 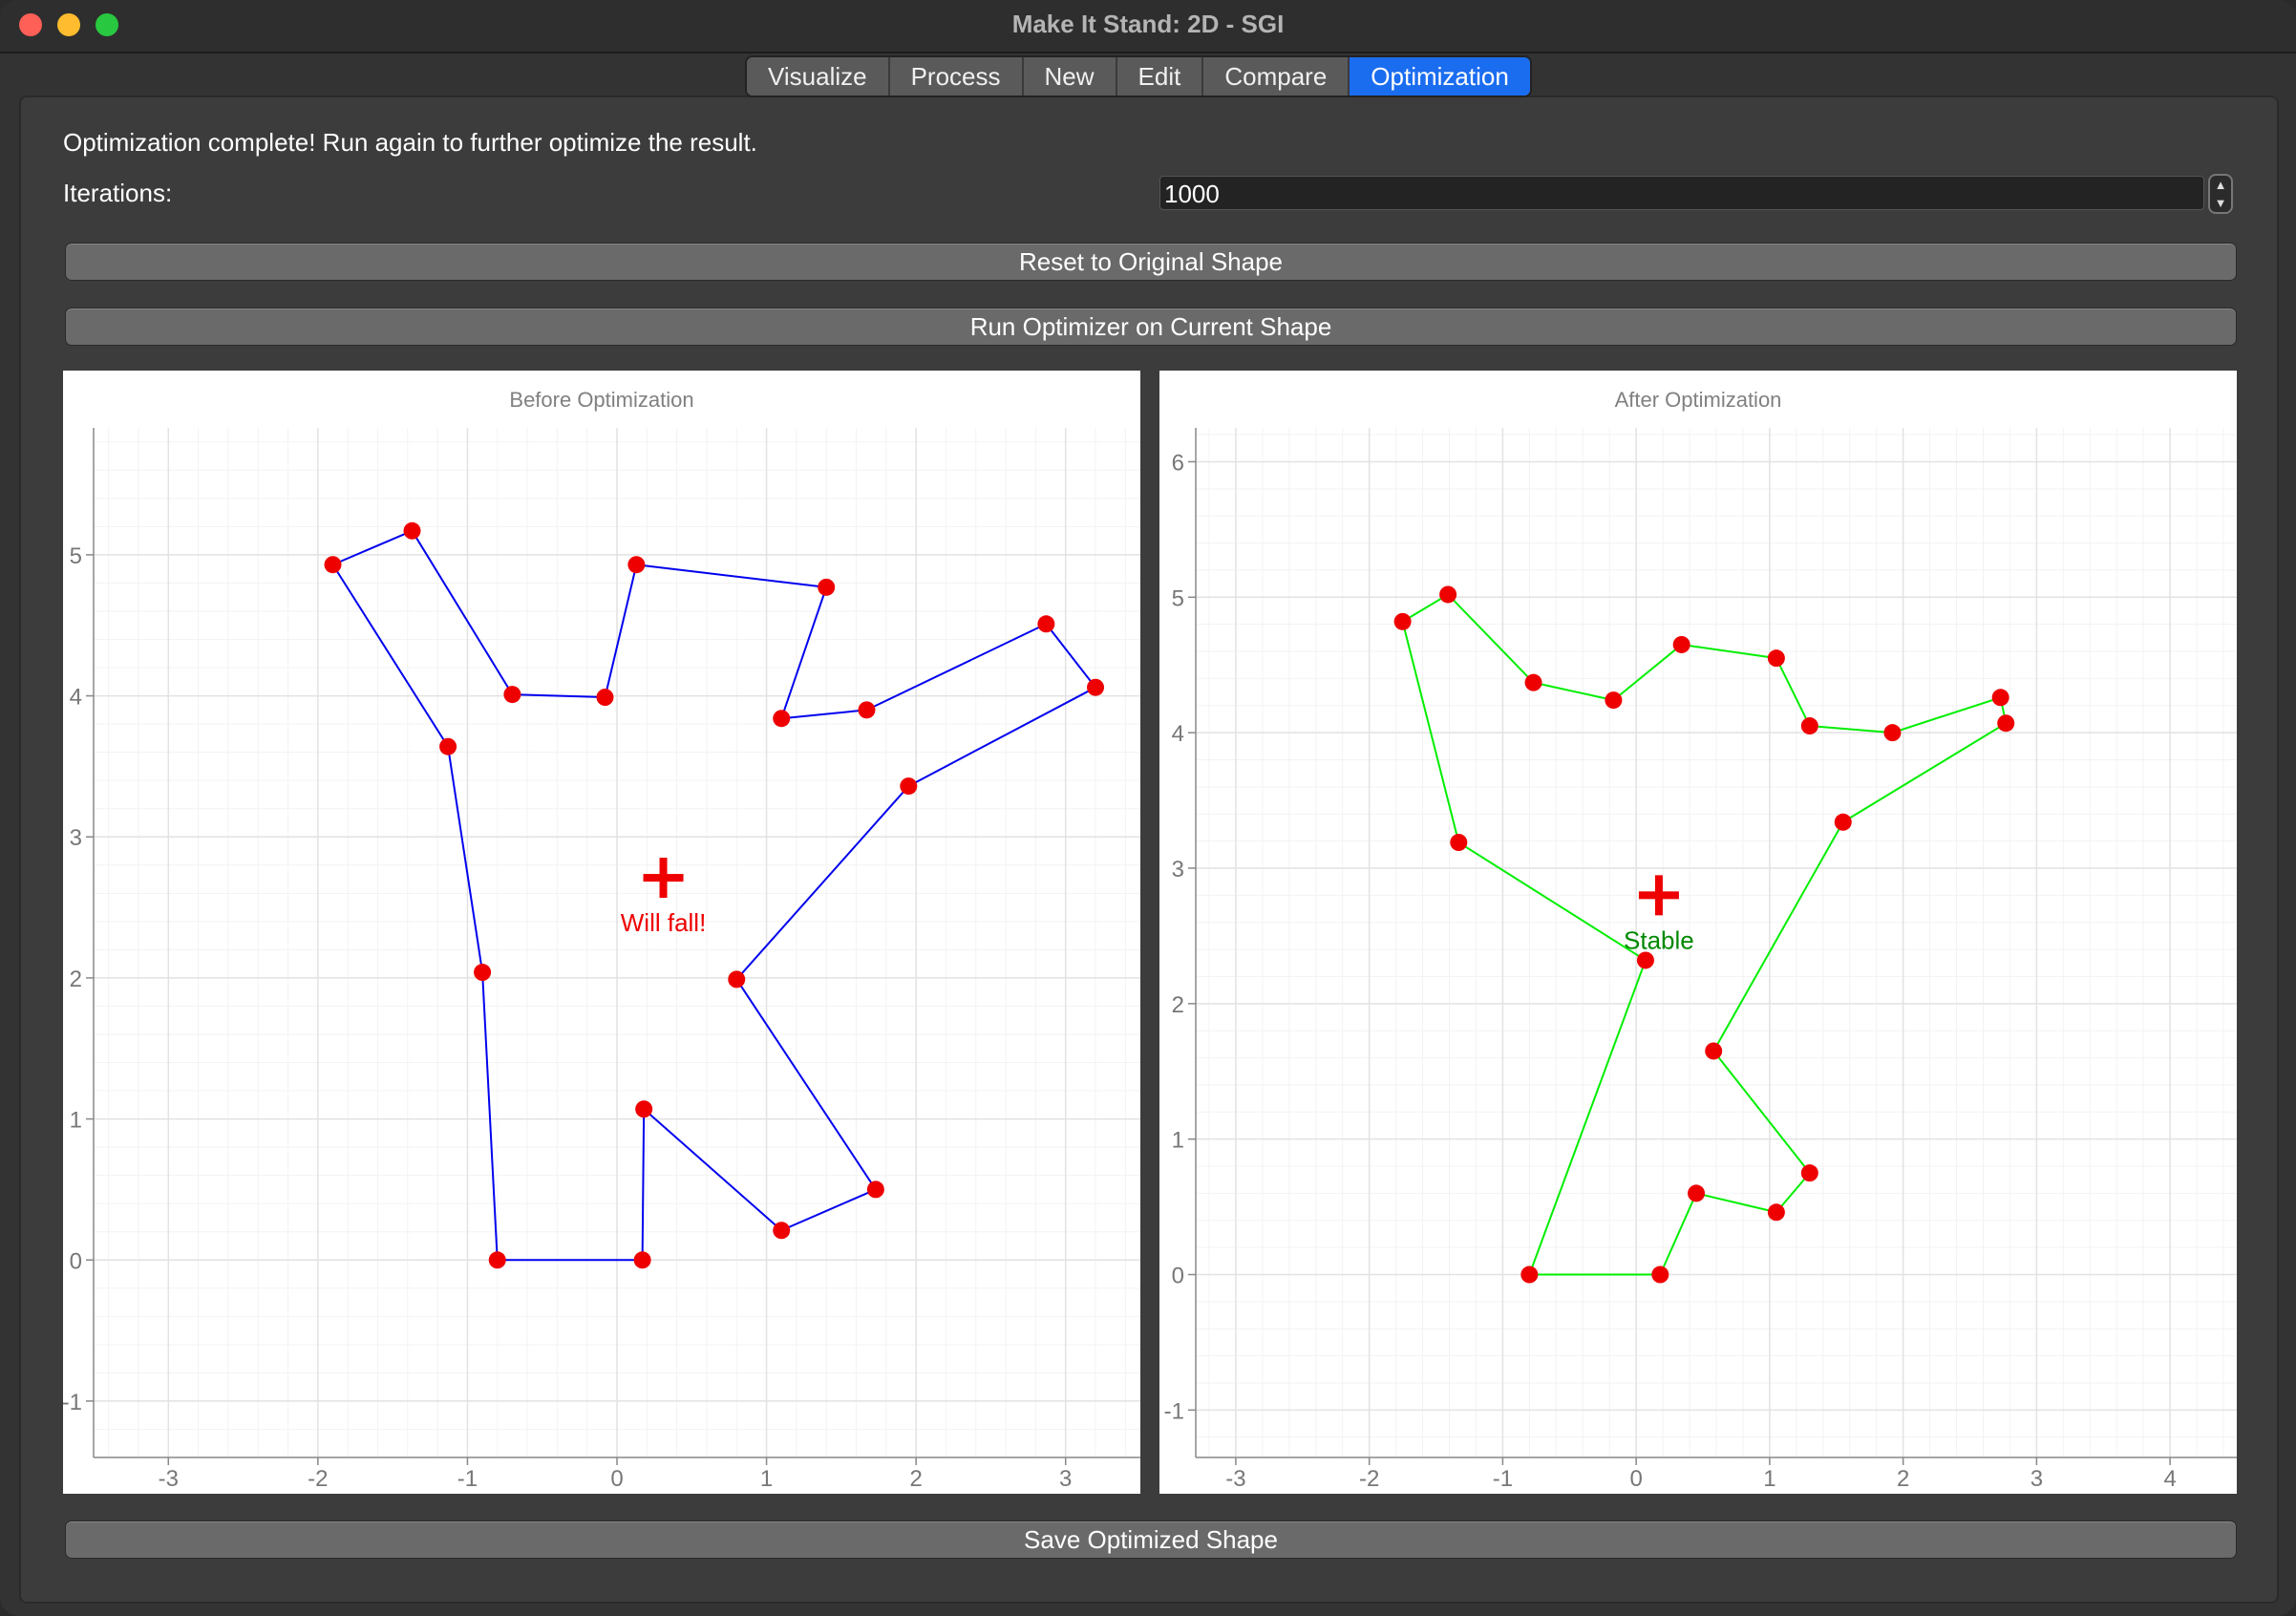 What do you see at coordinates (2220, 203) in the screenshot?
I see `stepper-down-icon: ▼` at bounding box center [2220, 203].